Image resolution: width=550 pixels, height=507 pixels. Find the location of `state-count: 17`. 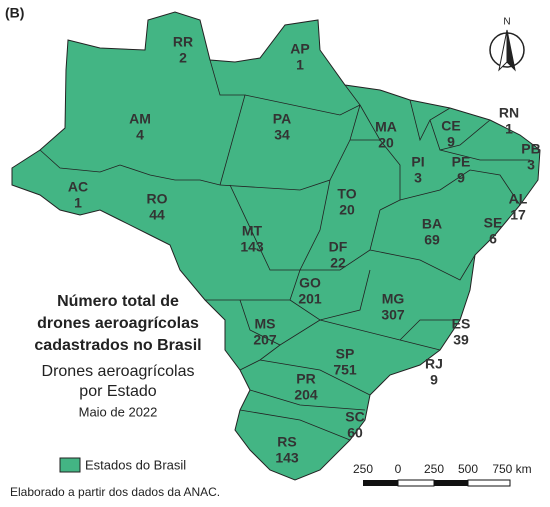

state-count: 17 is located at coordinates (518, 215).